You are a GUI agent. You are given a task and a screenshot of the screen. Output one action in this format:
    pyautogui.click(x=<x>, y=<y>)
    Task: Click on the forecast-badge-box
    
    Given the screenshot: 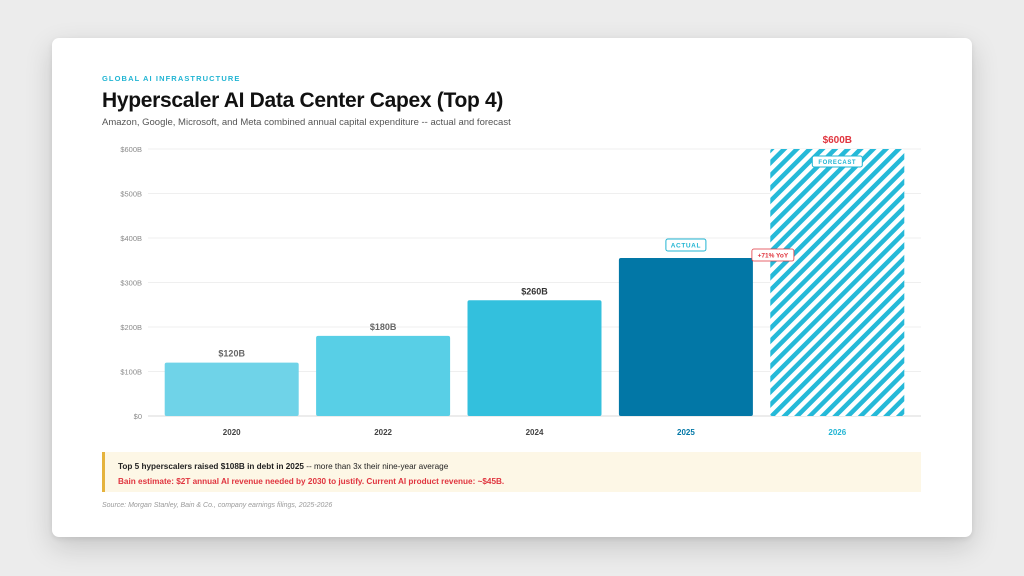 What is the action you would take?
    pyautogui.click(x=837, y=161)
    